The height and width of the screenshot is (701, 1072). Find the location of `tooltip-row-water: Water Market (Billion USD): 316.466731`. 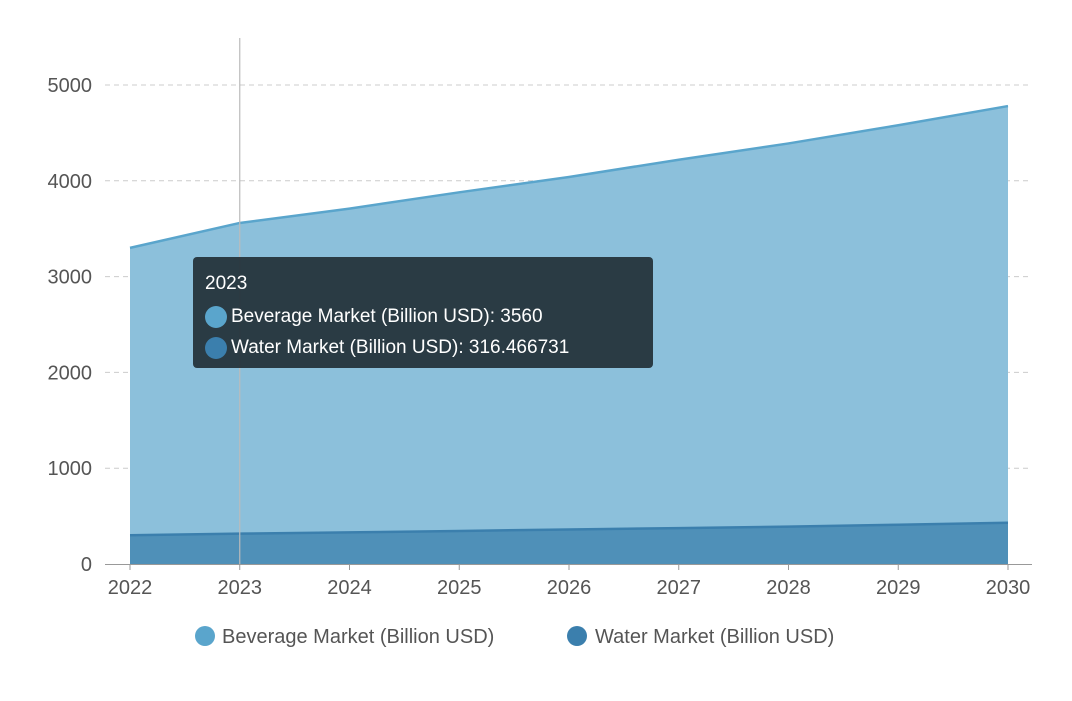

tooltip-row-water: Water Market (Billion USD): 316.466731 is located at coordinates (423, 347).